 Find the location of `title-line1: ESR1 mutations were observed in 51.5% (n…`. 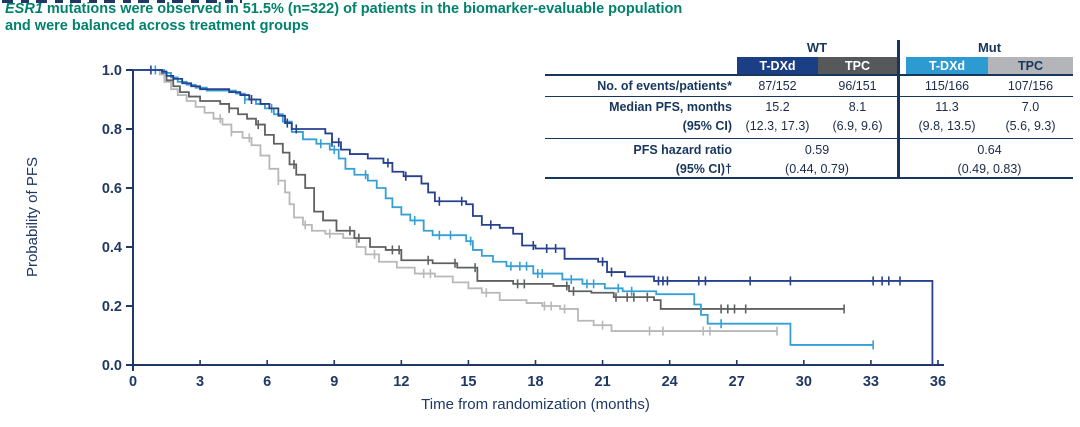

title-line1: ESR1 mutations were observed in 51.5% (n… is located at coordinates (343, 9).